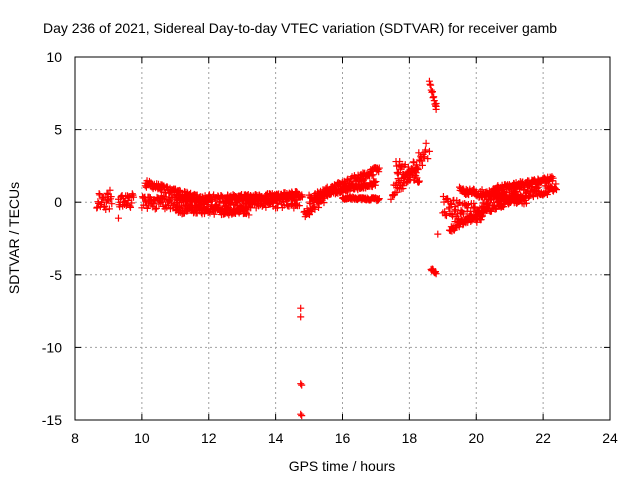 The width and height of the screenshot is (640, 480). What do you see at coordinates (58, 130) in the screenshot?
I see `y-tick-label: 5` at bounding box center [58, 130].